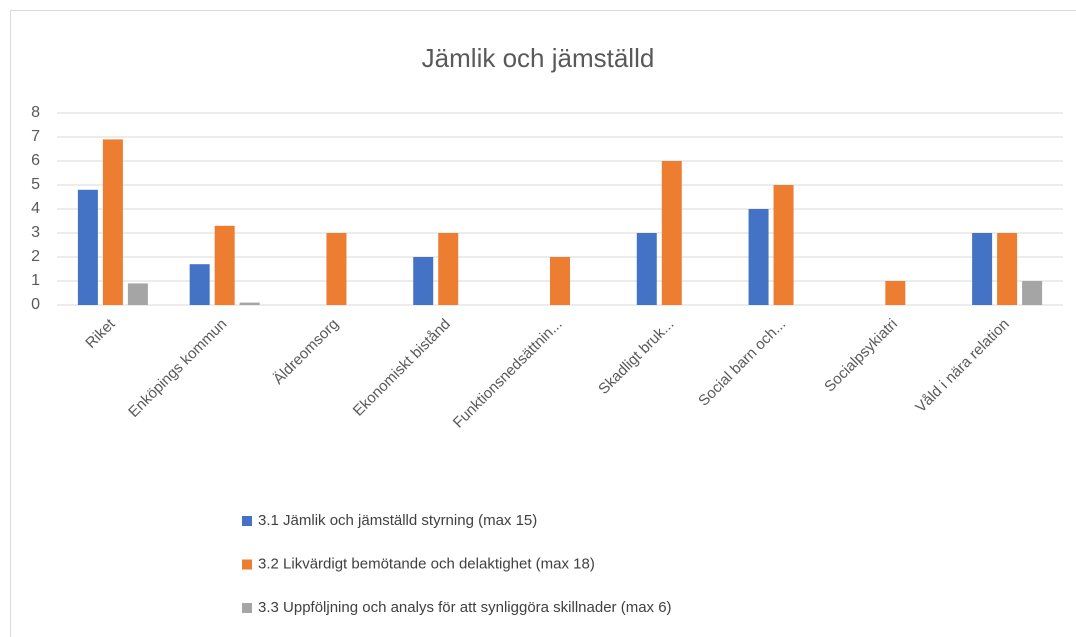 This screenshot has height=637, width=1076. What do you see at coordinates (538, 58) in the screenshot?
I see `chart-title: Jämlik och jämställd` at bounding box center [538, 58].